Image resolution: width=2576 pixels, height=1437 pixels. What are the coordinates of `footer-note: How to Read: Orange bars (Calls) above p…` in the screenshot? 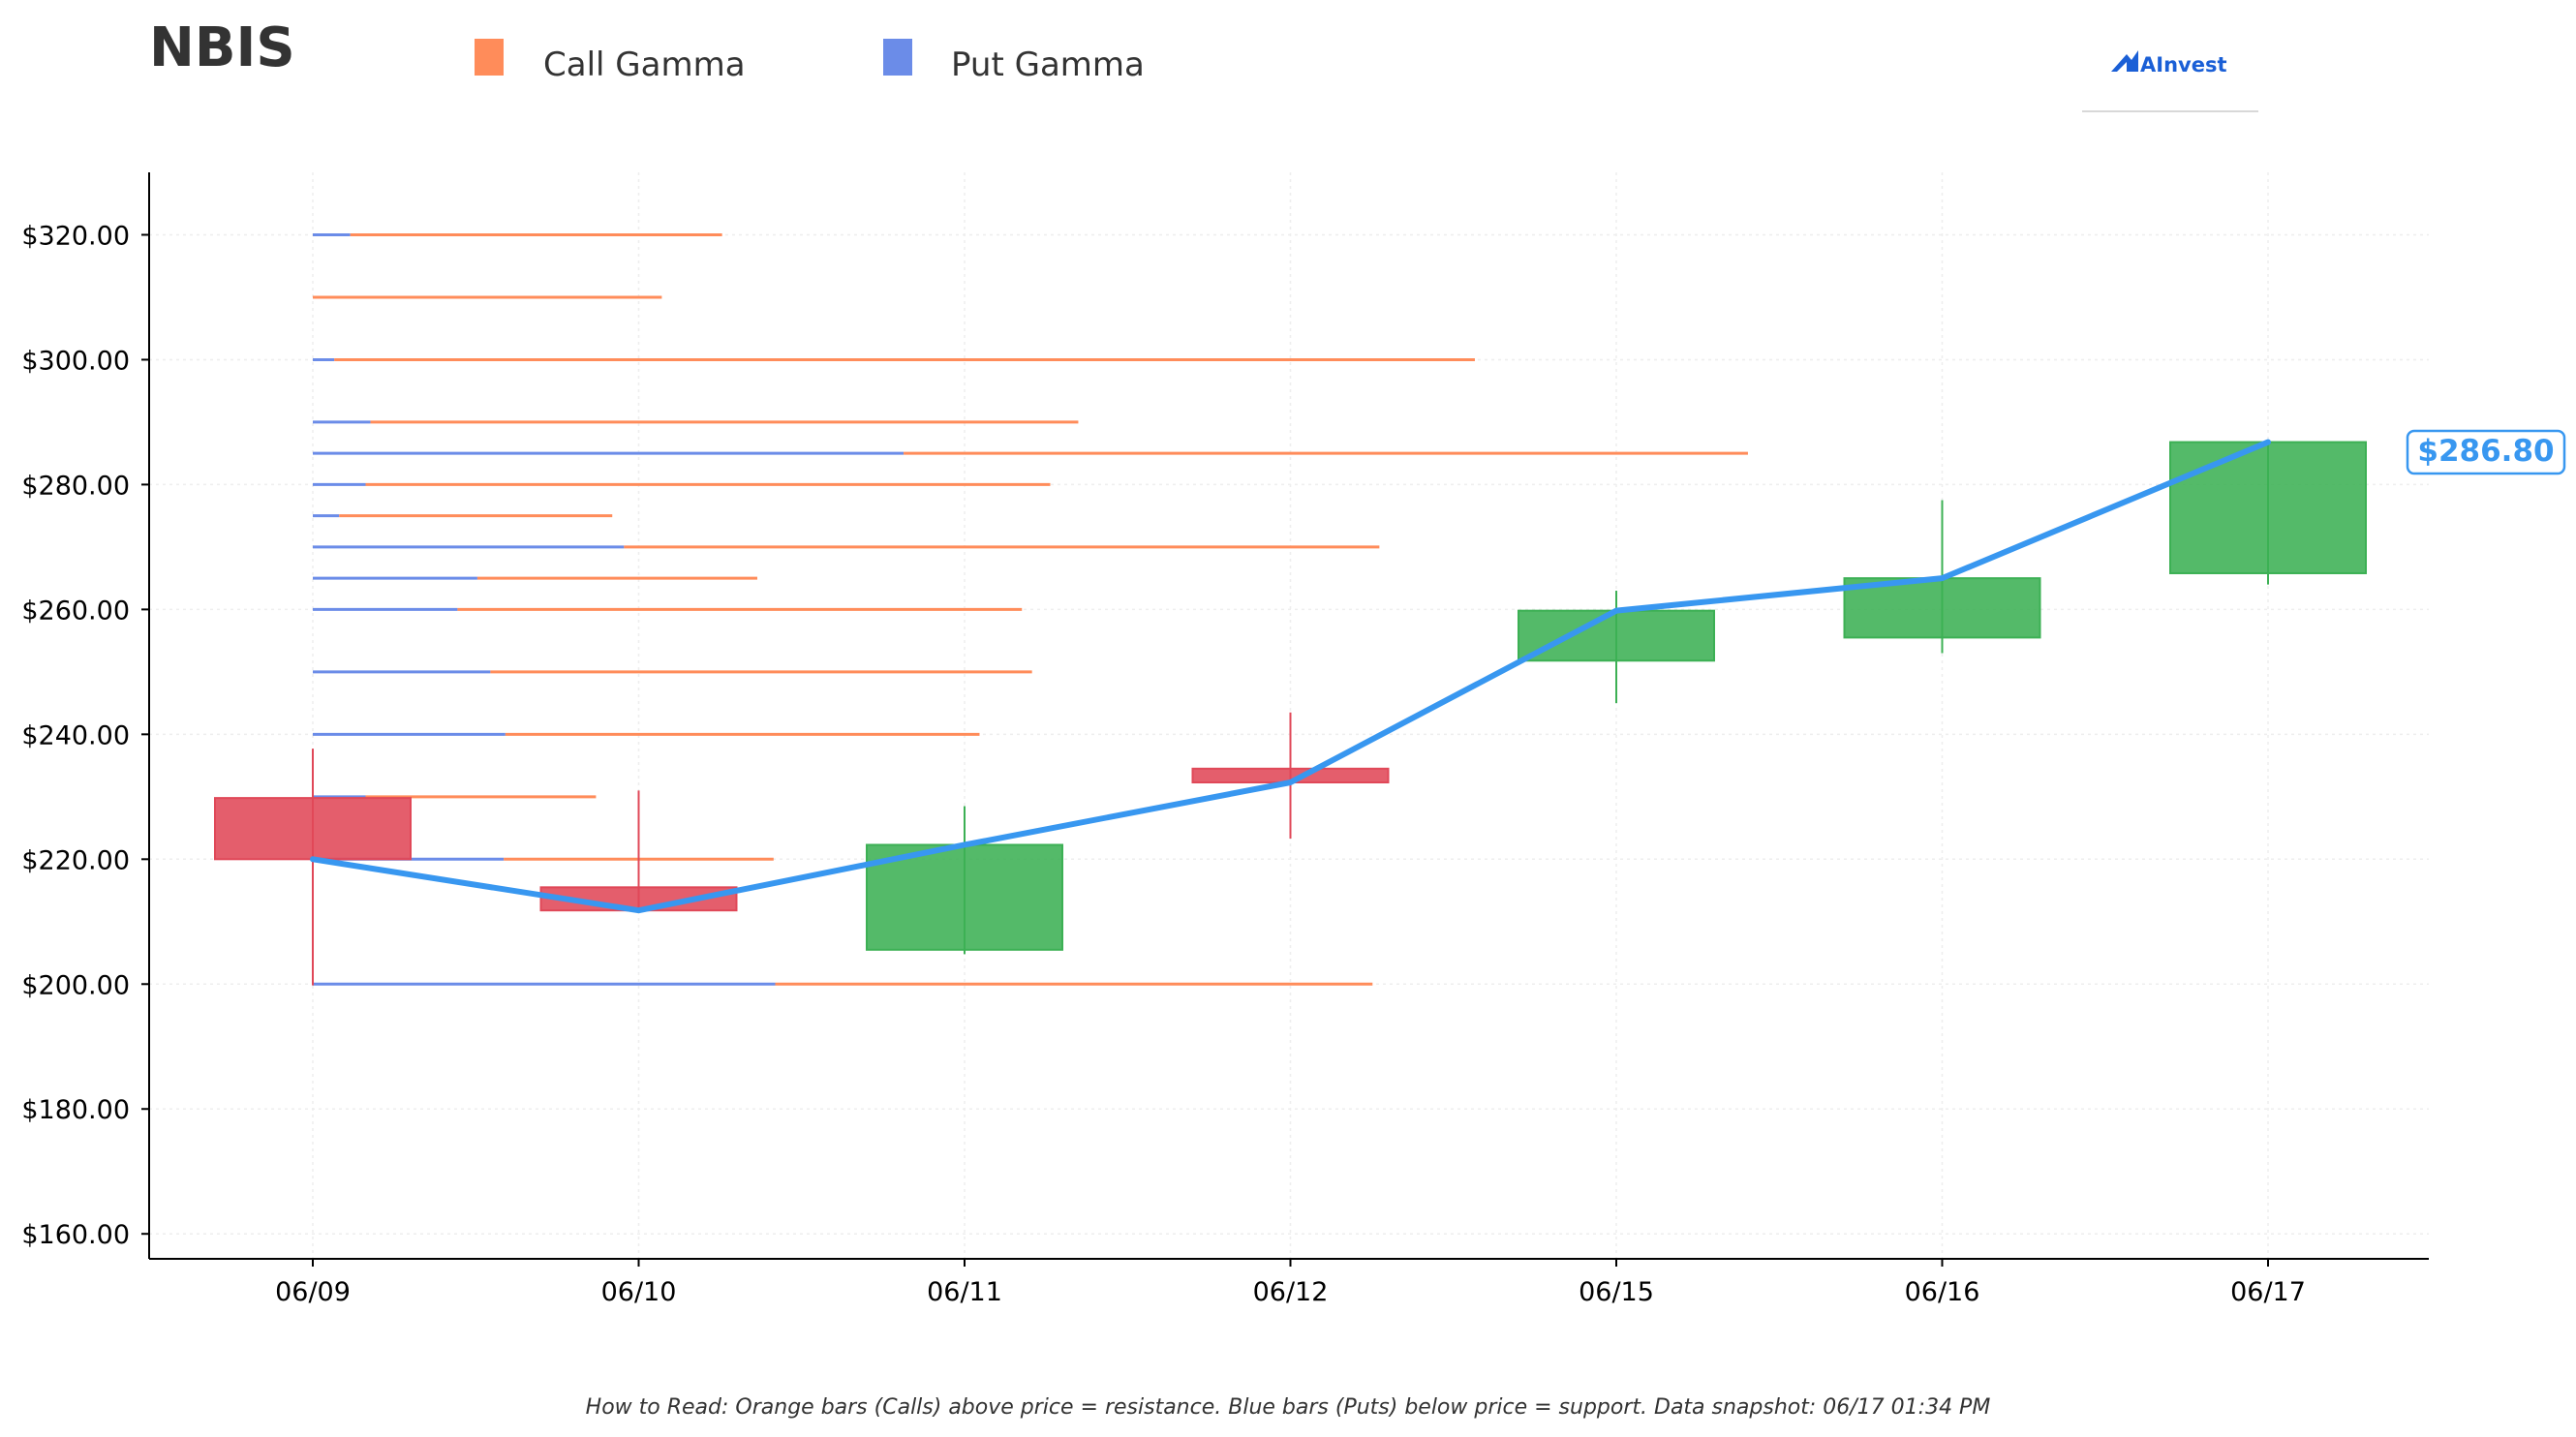 It's located at (1288, 1408).